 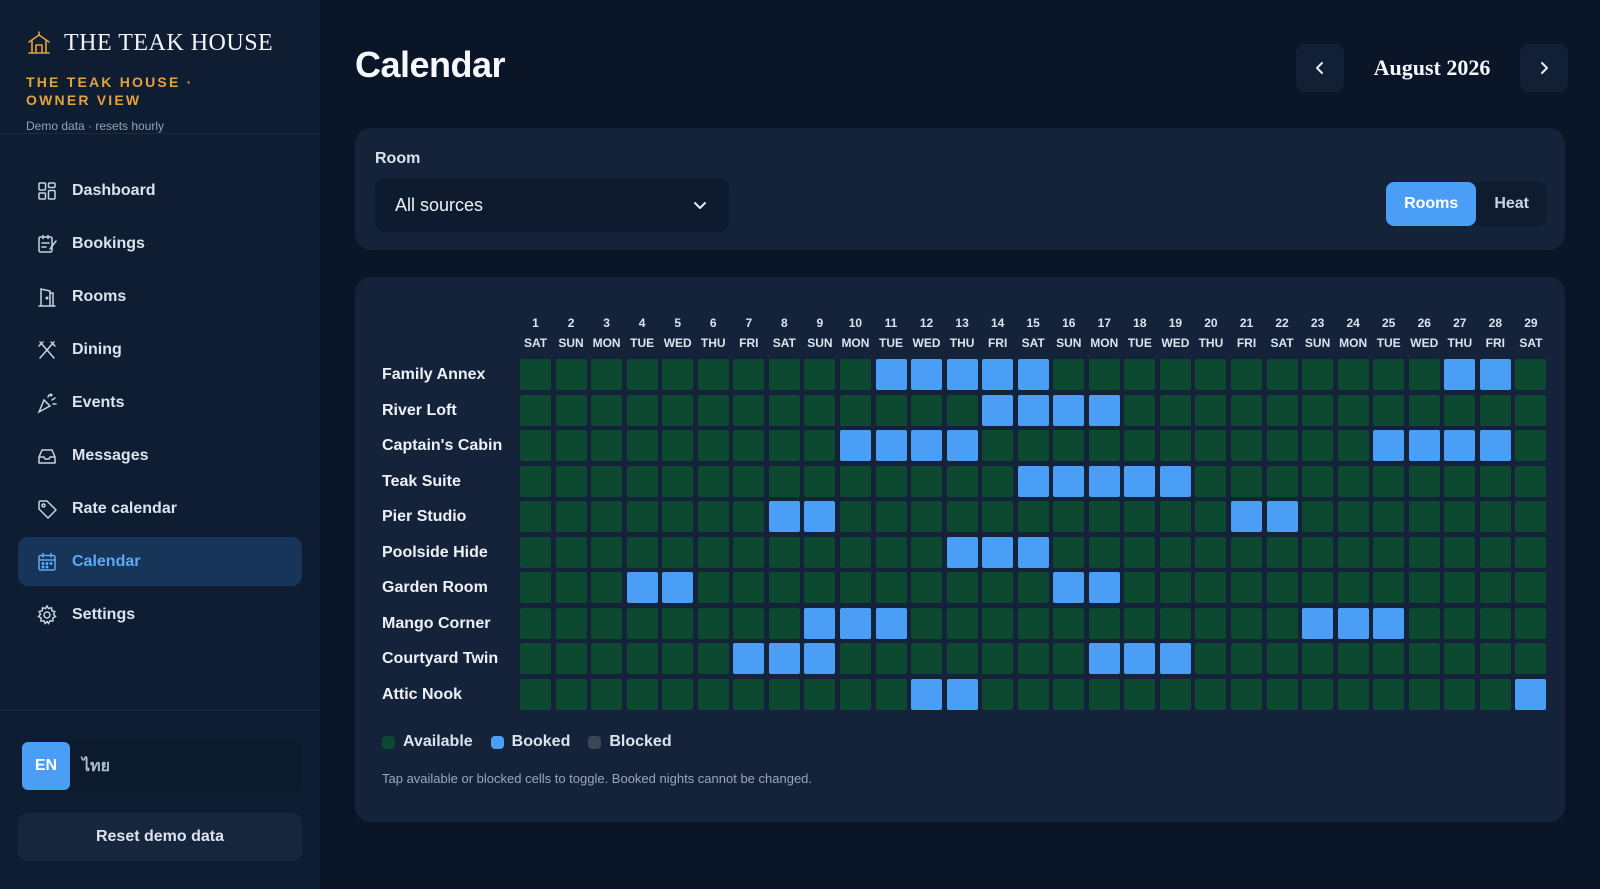 I want to click on reset-demo-button: Reset demo data, so click(x=160, y=837).